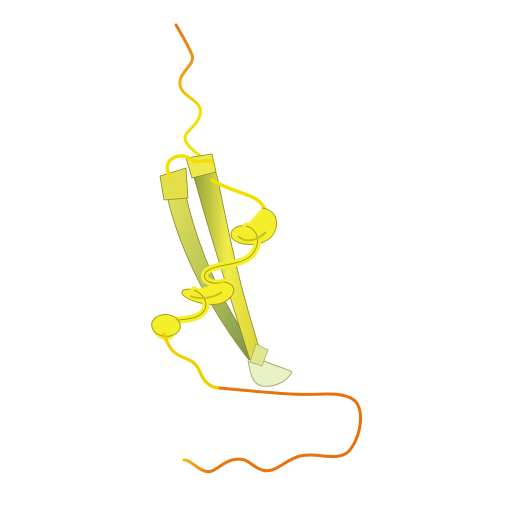  I want to click on hairpin-turn, so click(270, 373).